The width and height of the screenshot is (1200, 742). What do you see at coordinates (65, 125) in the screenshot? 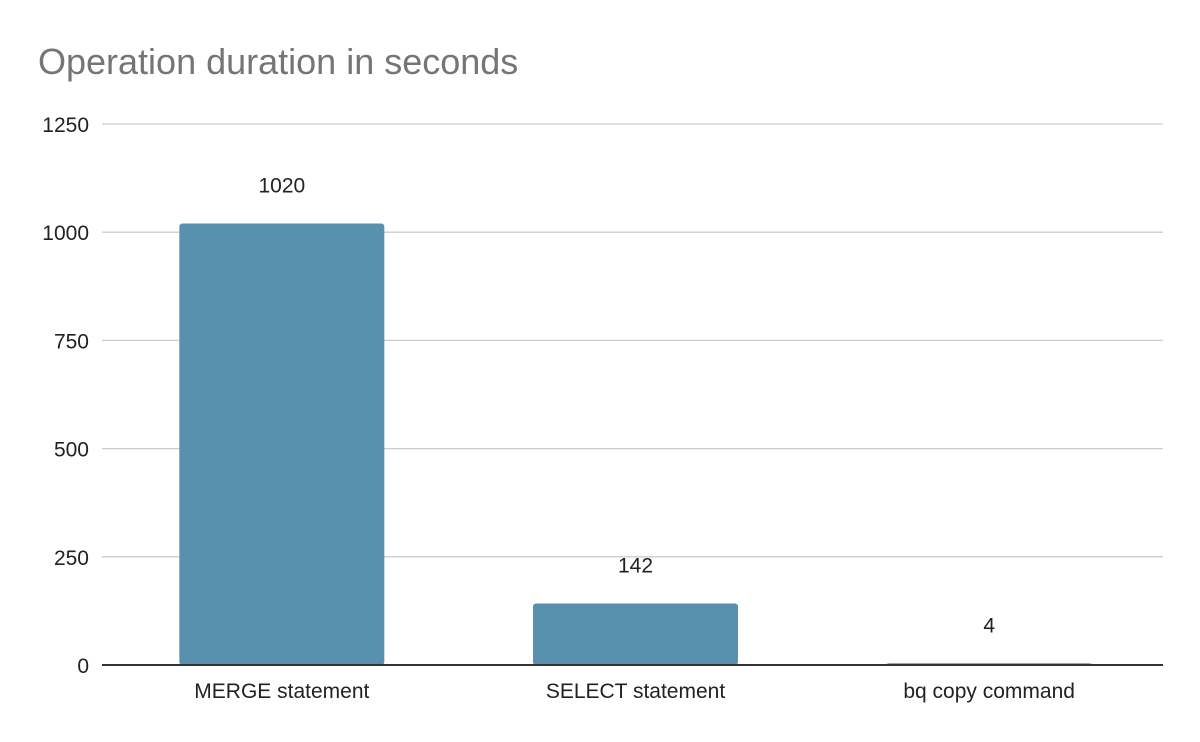
I see `y-tick-label: 1250` at bounding box center [65, 125].